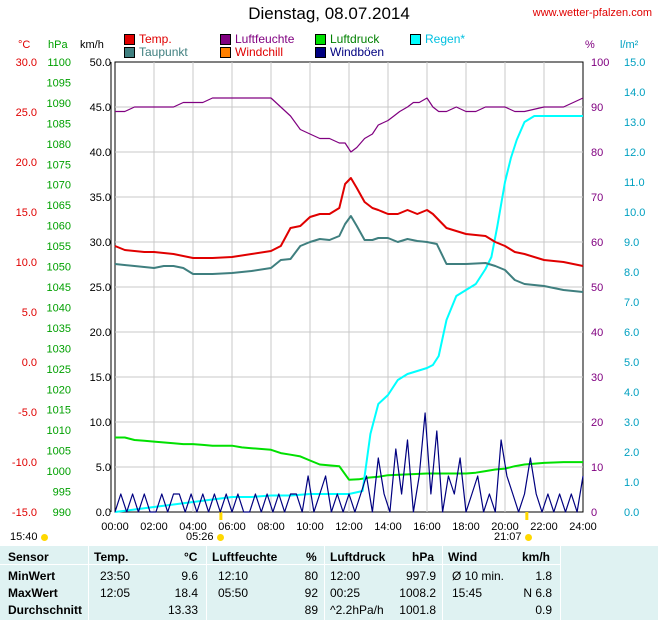  I want to click on wind-tick-label: 30.0, so click(100, 243).